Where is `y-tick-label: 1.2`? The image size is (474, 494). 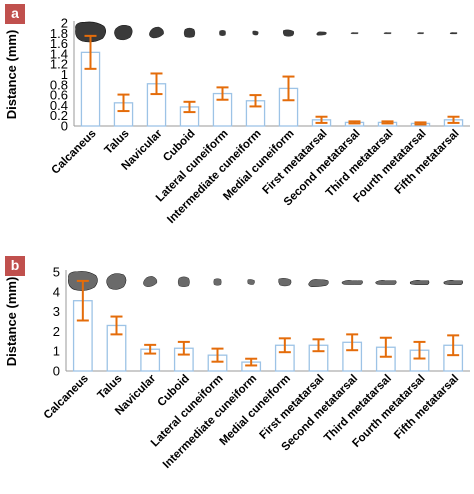
y-tick-label: 1.2 is located at coordinates (59, 64).